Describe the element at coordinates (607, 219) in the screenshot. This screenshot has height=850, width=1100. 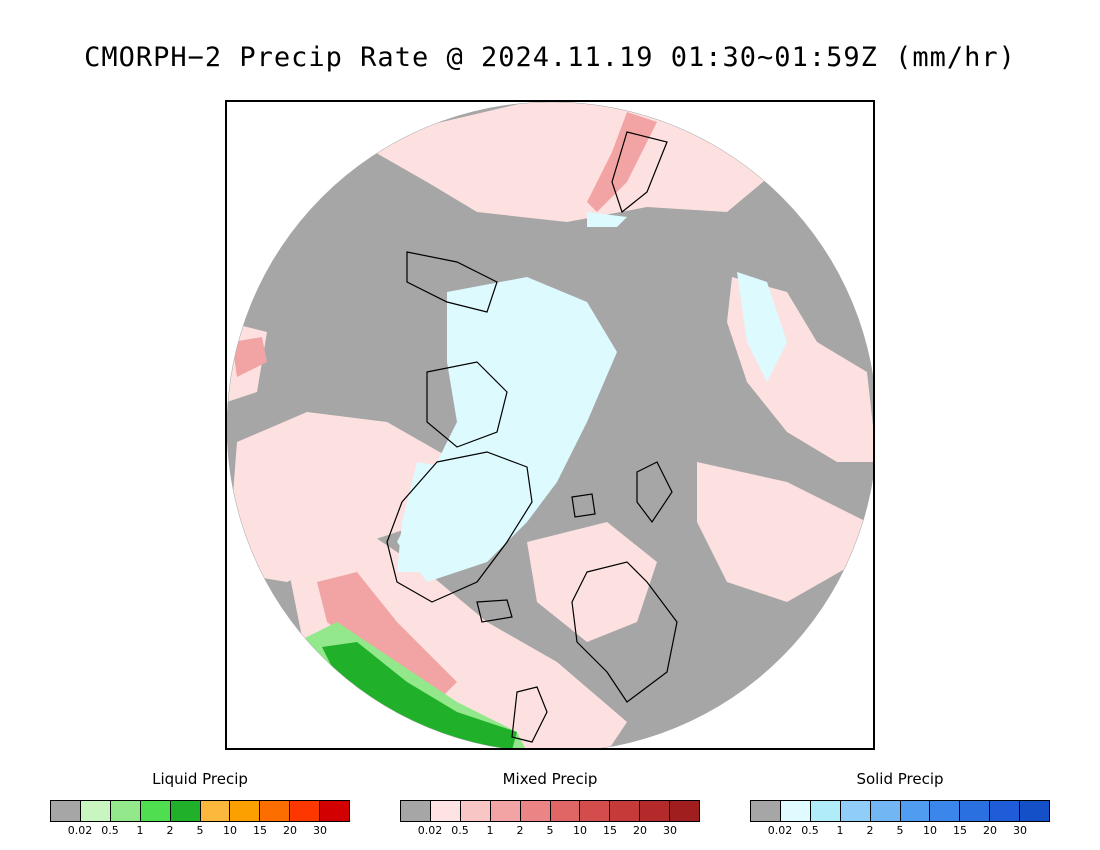
I see `solid-precip-region-bering` at that location.